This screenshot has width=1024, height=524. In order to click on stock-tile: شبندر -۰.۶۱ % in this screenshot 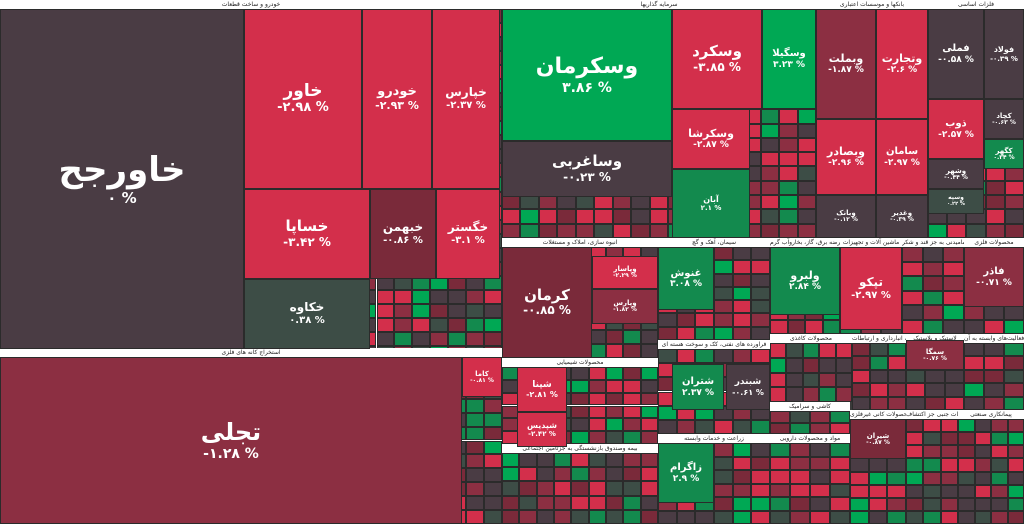, I will do `click(748, 387)`.